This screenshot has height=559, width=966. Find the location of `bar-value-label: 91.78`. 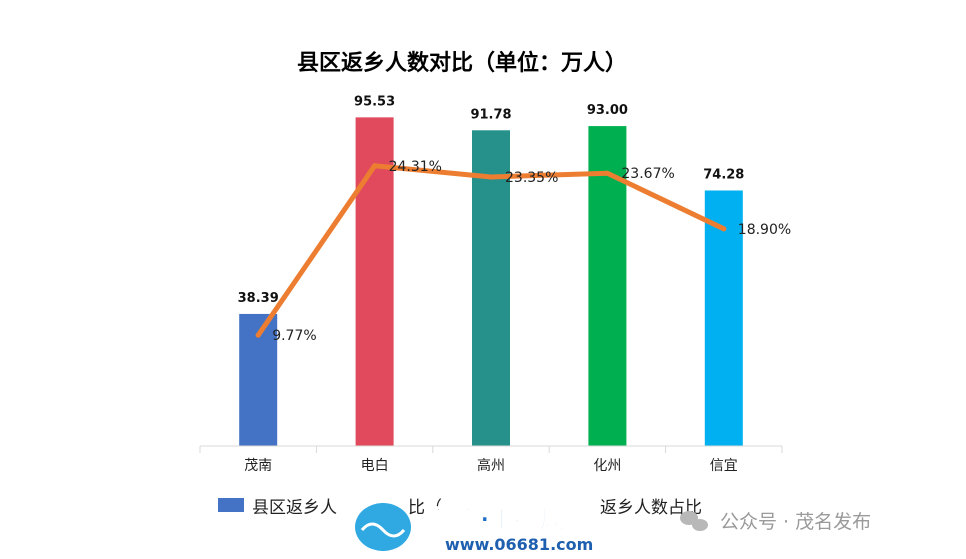

bar-value-label: 91.78 is located at coordinates (490, 114).